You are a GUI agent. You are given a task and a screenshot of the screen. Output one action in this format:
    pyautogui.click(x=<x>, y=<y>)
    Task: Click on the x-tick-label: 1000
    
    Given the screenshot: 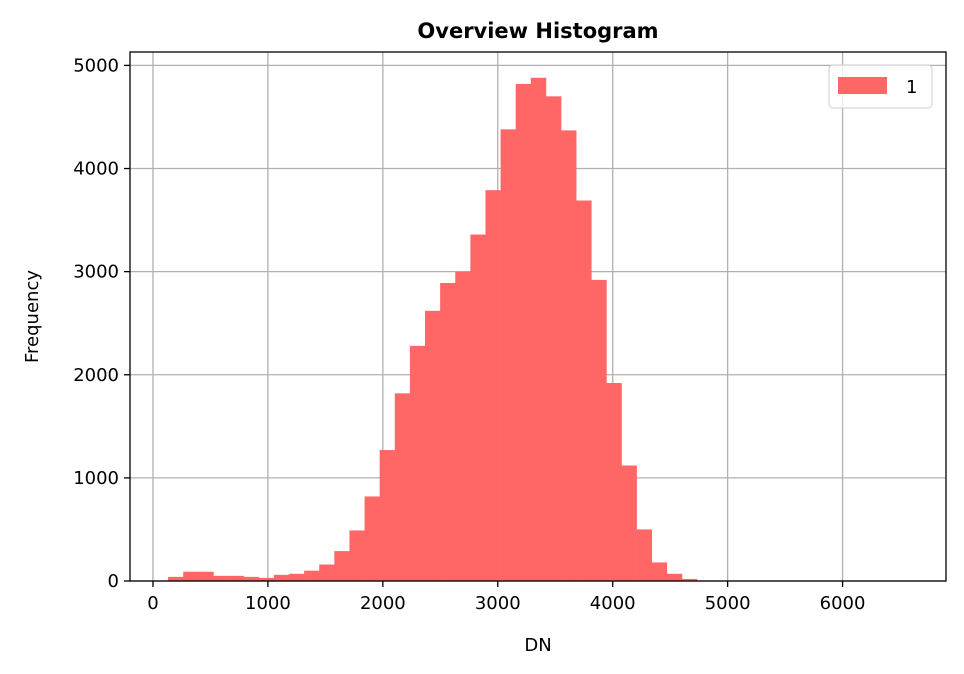 What is the action you would take?
    pyautogui.click(x=268, y=603)
    